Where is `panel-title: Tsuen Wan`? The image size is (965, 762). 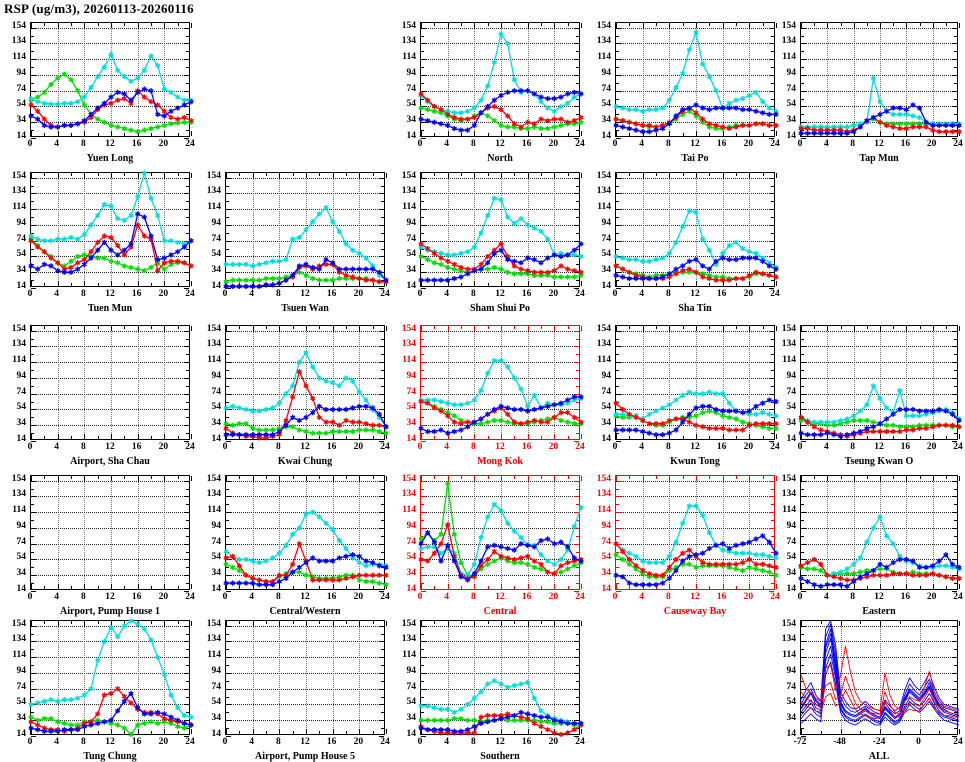 panel-title: Tsuen Wan is located at coordinates (305, 308).